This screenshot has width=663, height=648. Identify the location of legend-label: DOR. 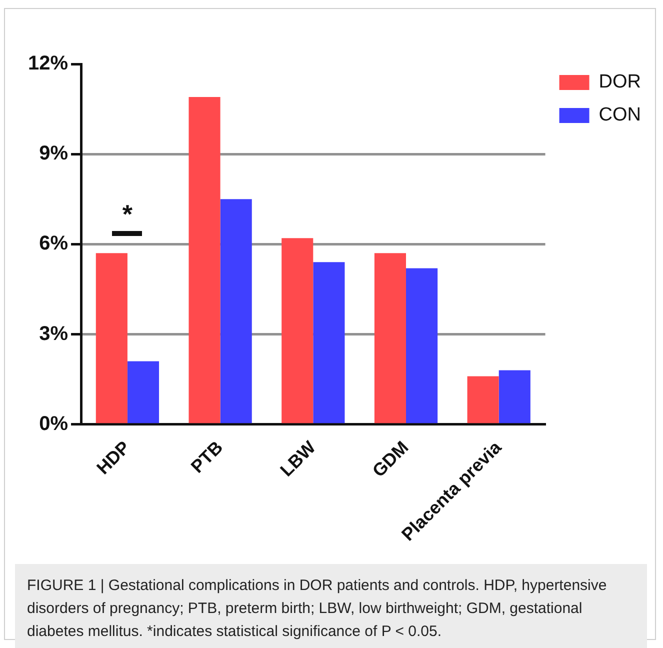
(620, 82).